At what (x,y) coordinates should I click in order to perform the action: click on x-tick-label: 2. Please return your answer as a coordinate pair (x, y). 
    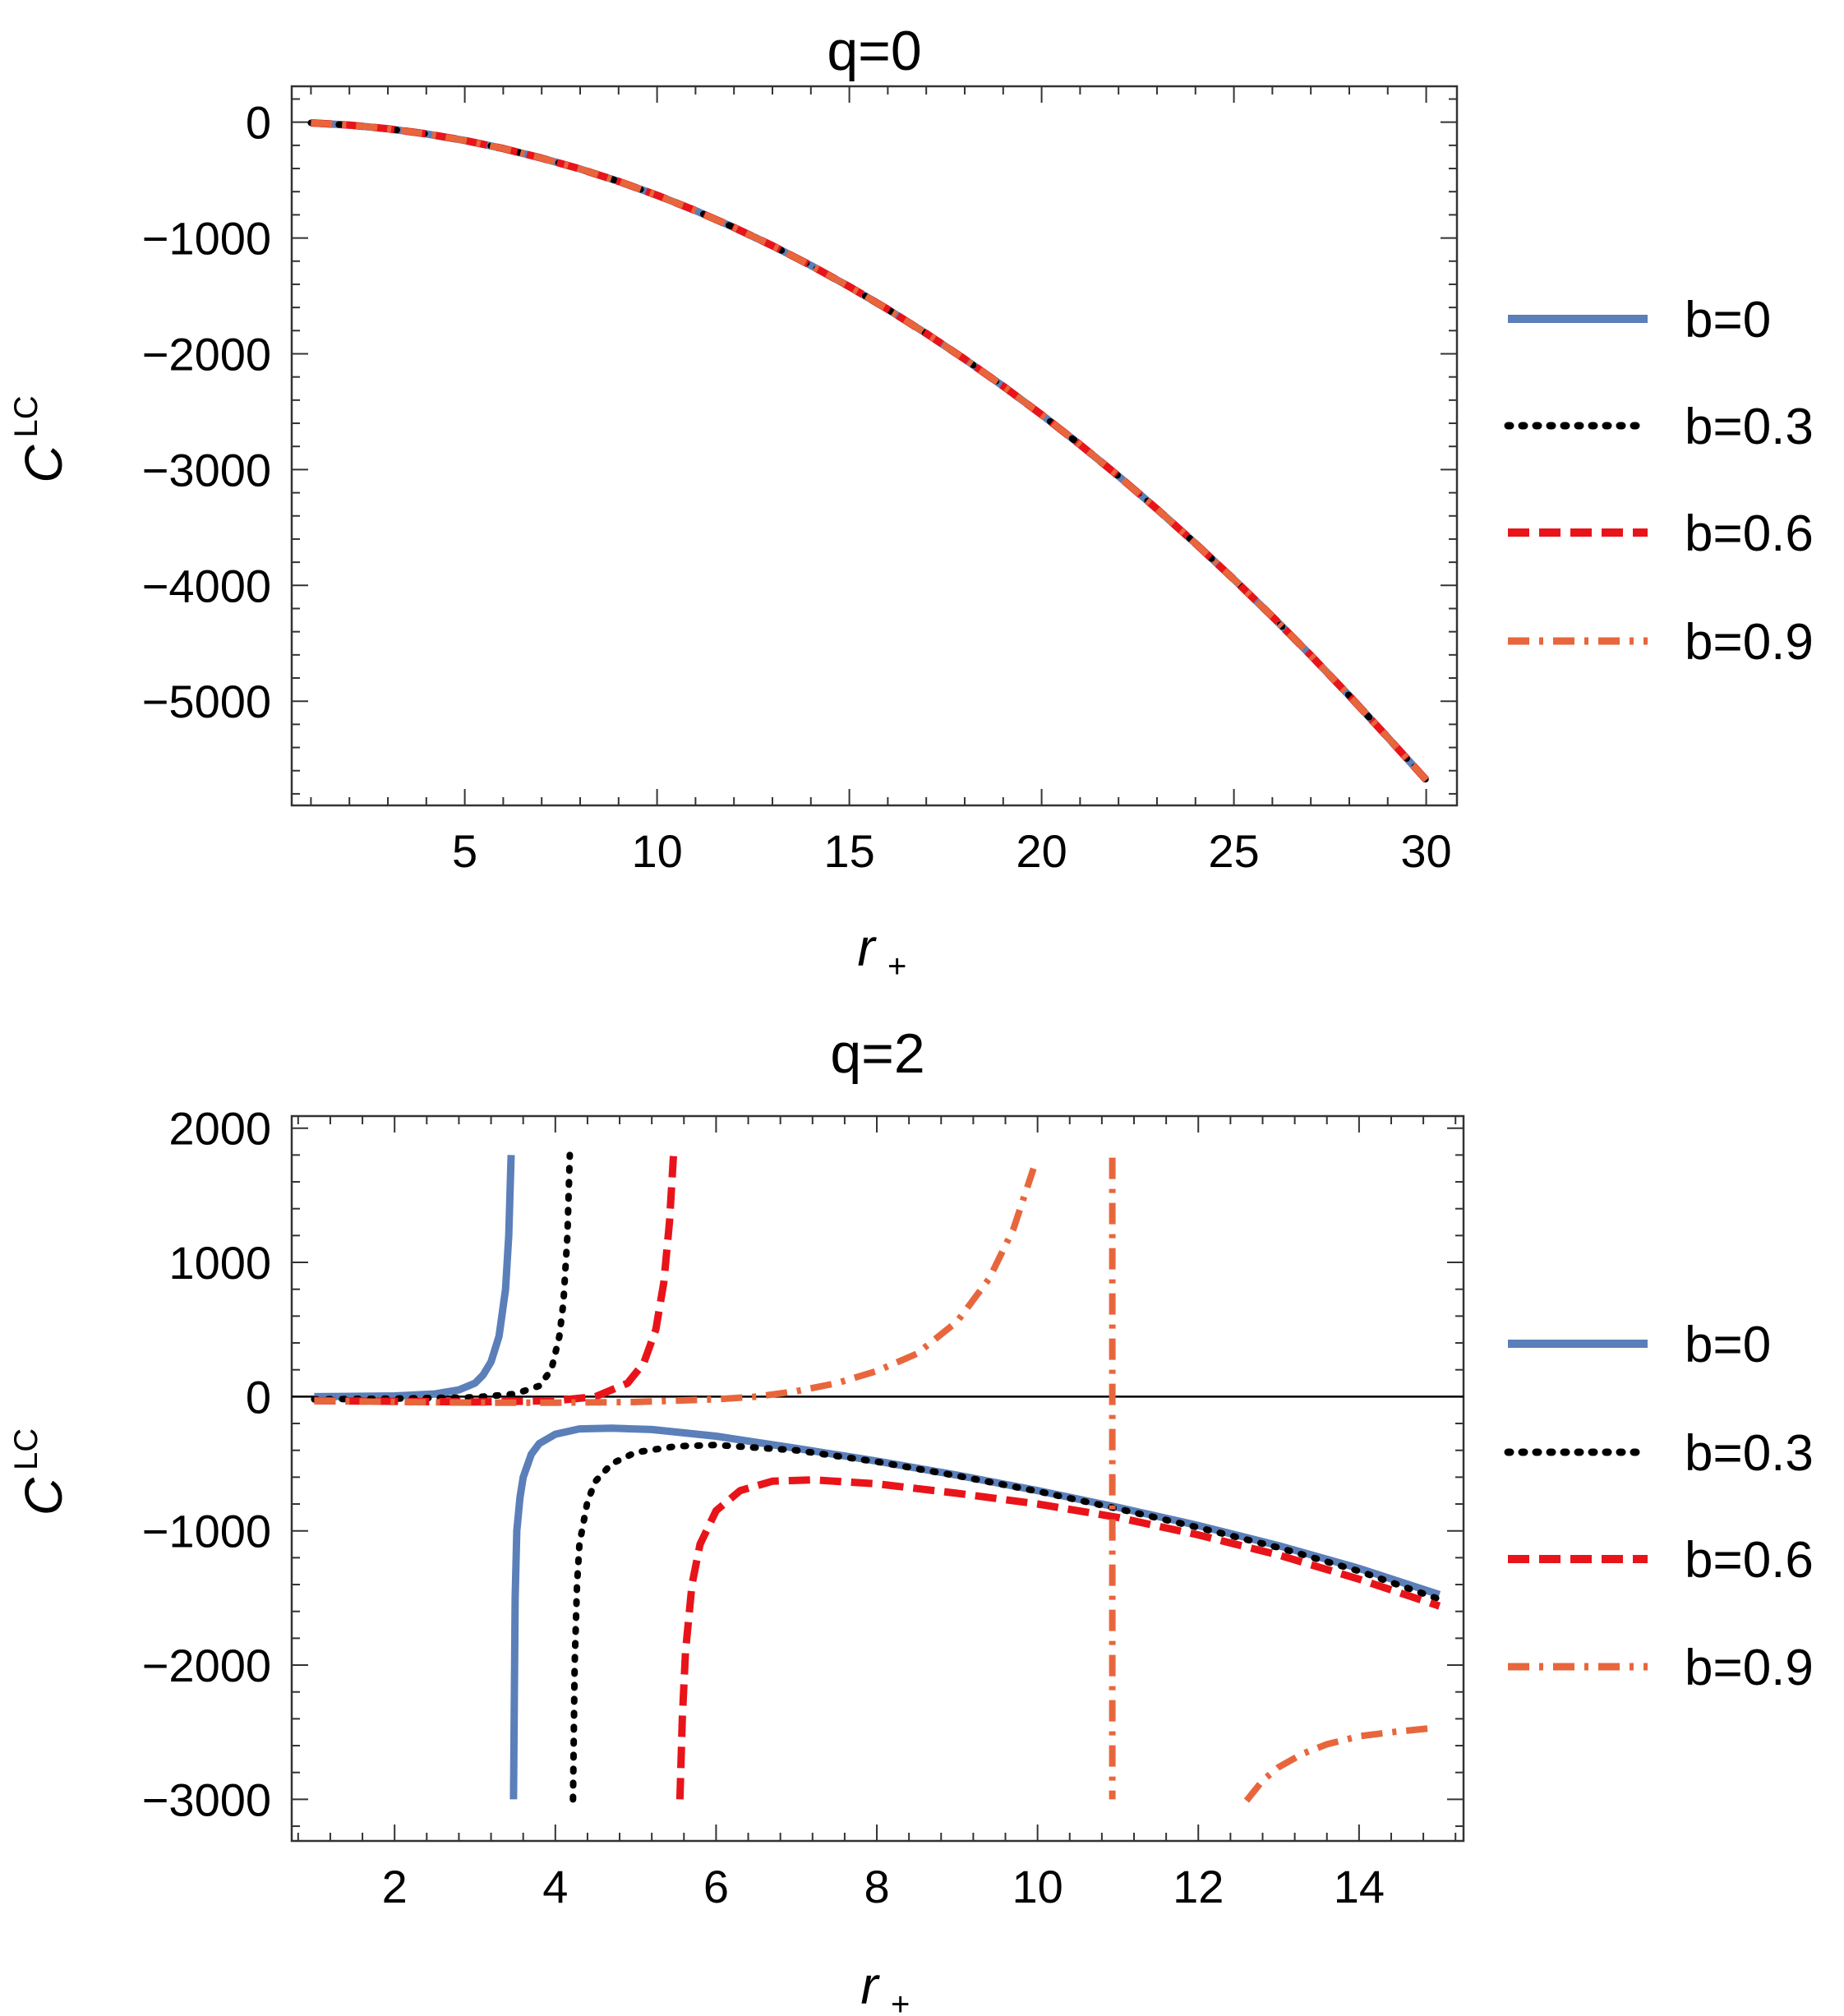
    Looking at the image, I should click on (395, 1886).